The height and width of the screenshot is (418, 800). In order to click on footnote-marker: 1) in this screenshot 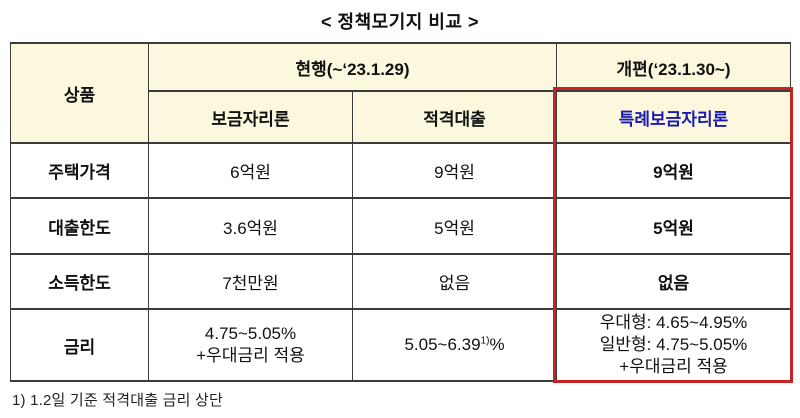, I will do `click(485, 341)`.